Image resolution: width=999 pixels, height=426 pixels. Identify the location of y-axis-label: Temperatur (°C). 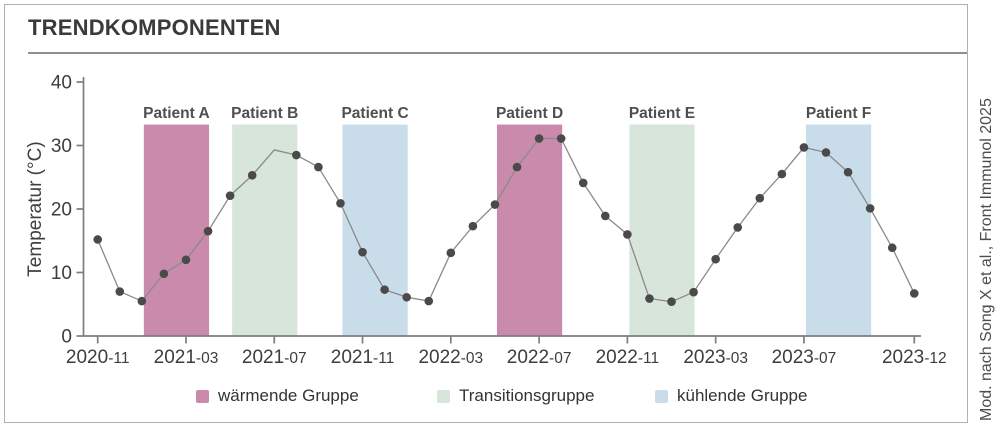
(35, 209).